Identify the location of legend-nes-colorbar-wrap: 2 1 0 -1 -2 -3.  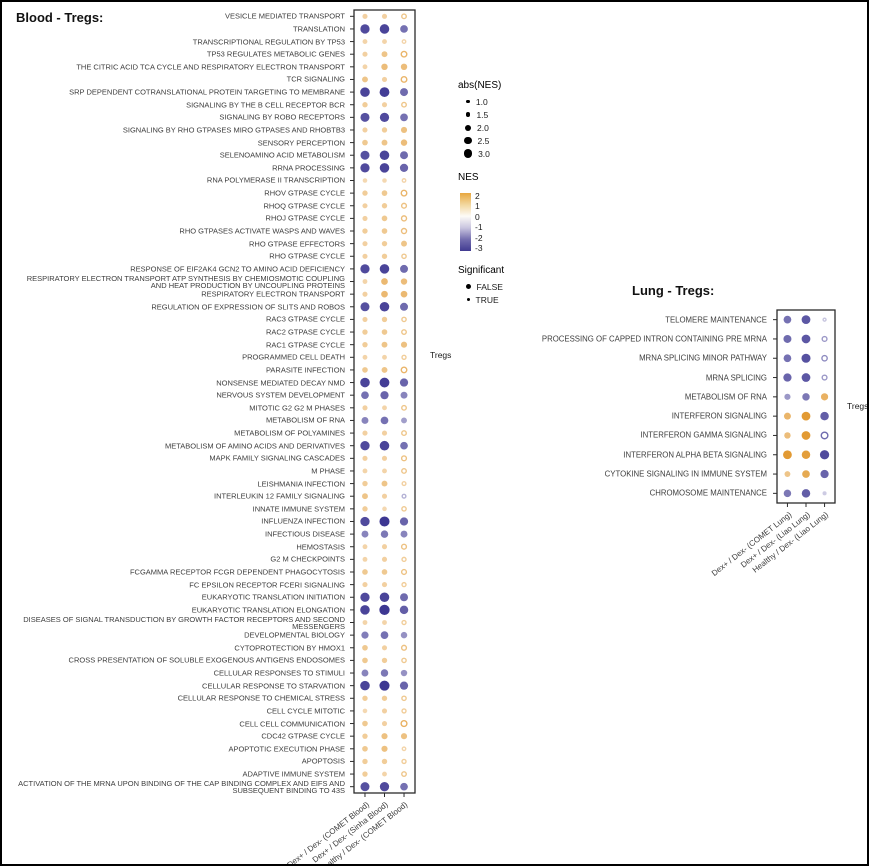
(519, 222).